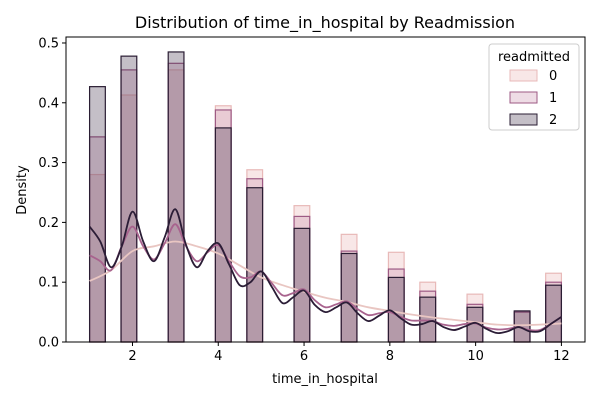 The image size is (600, 400). Describe the element at coordinates (534, 57) in the screenshot. I see `legend-title: readmitted` at that location.